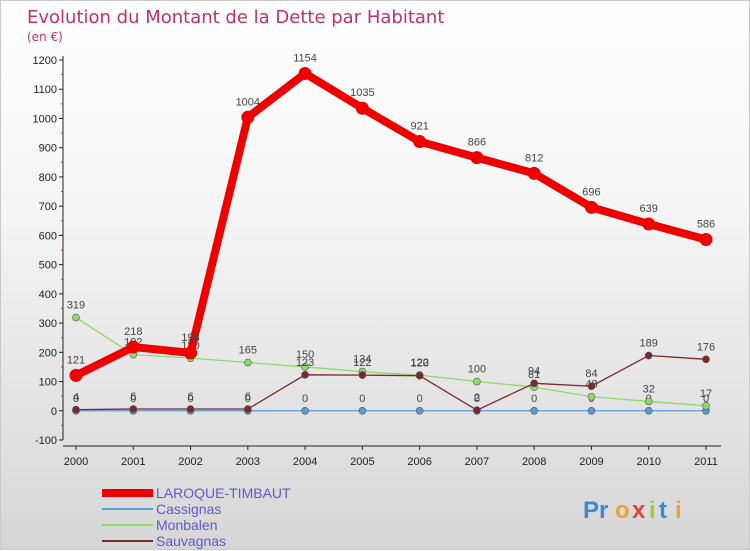 The height and width of the screenshot is (551, 750). I want to click on data-label: 1035, so click(362, 93).